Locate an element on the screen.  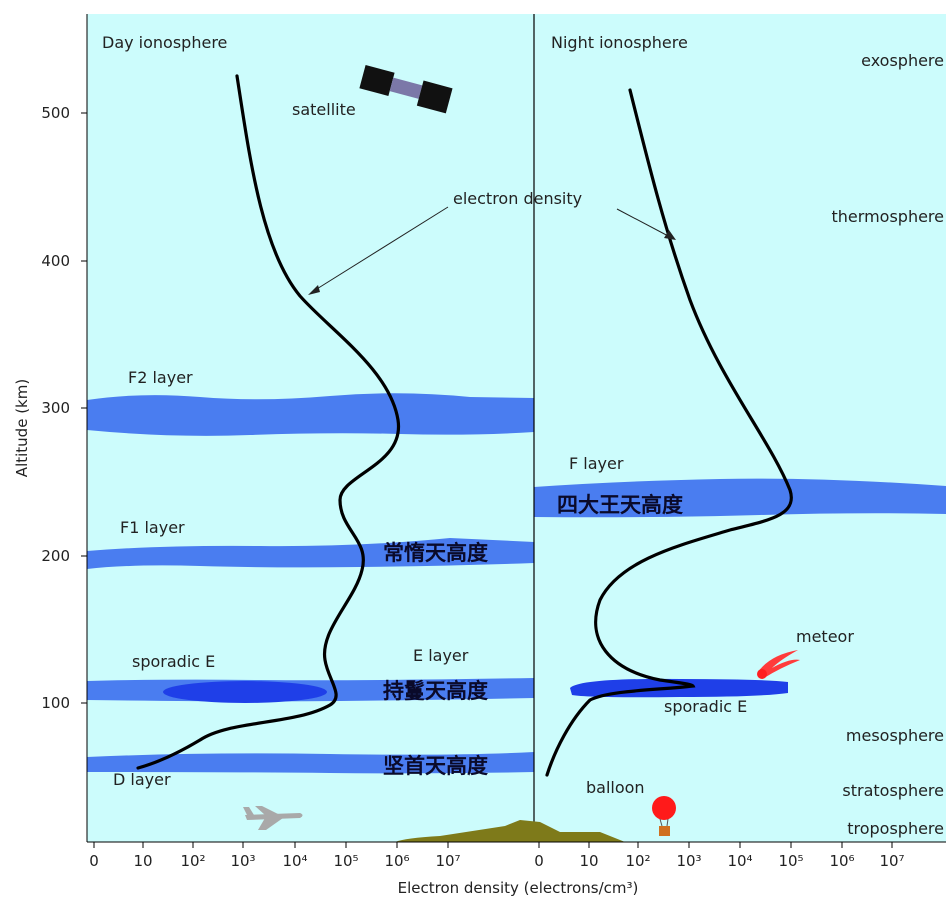
airplane-icon is located at coordinates (273, 818).